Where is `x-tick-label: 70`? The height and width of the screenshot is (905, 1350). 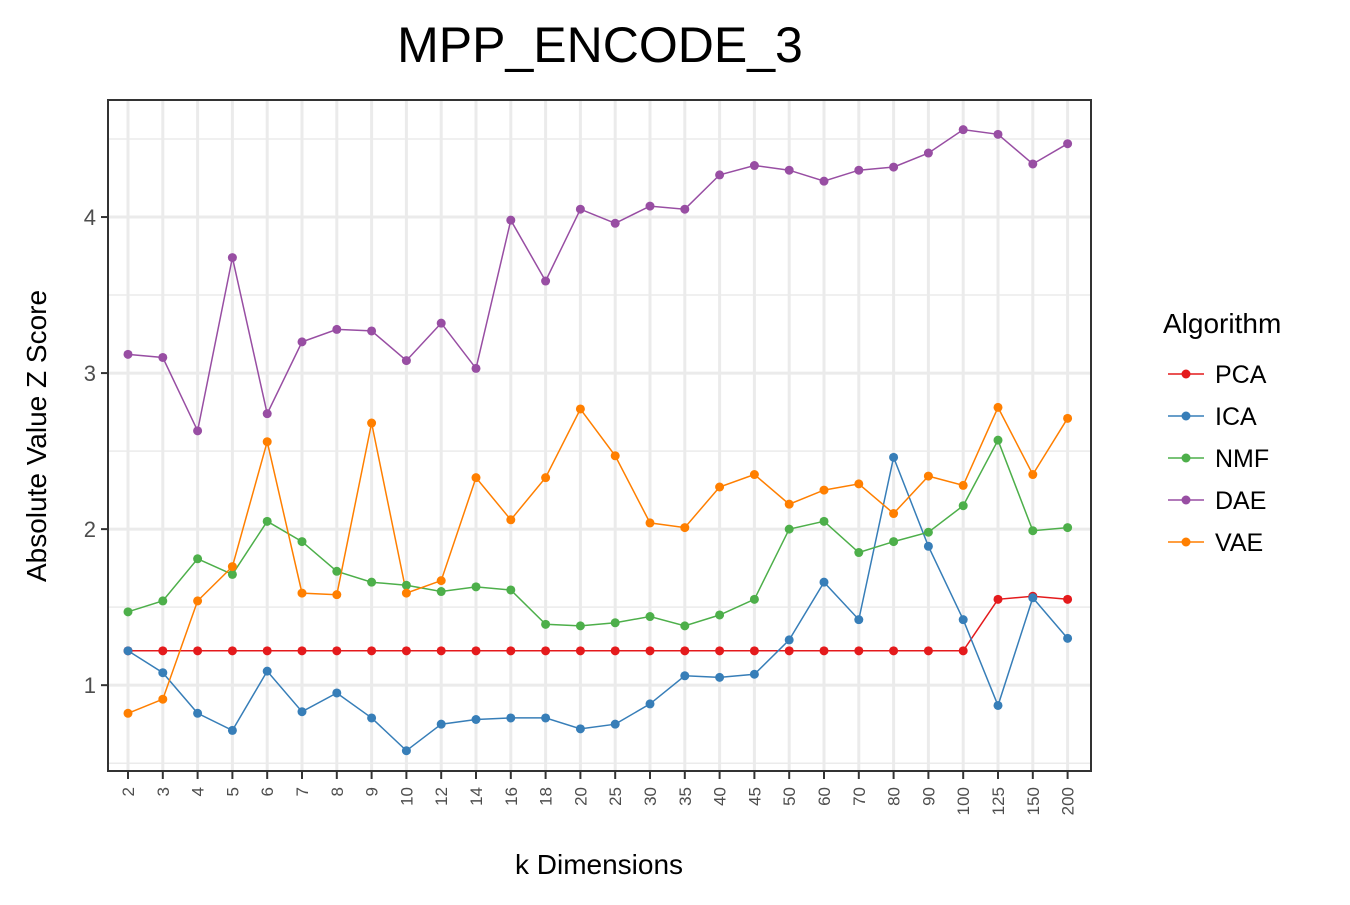 x-tick-label: 70 is located at coordinates (859, 796).